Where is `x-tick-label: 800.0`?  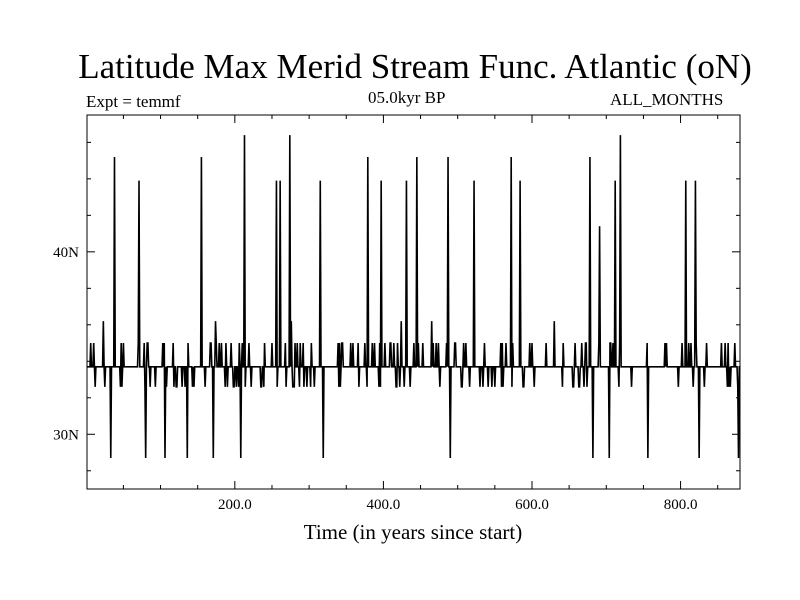 x-tick-label: 800.0 is located at coordinates (681, 505).